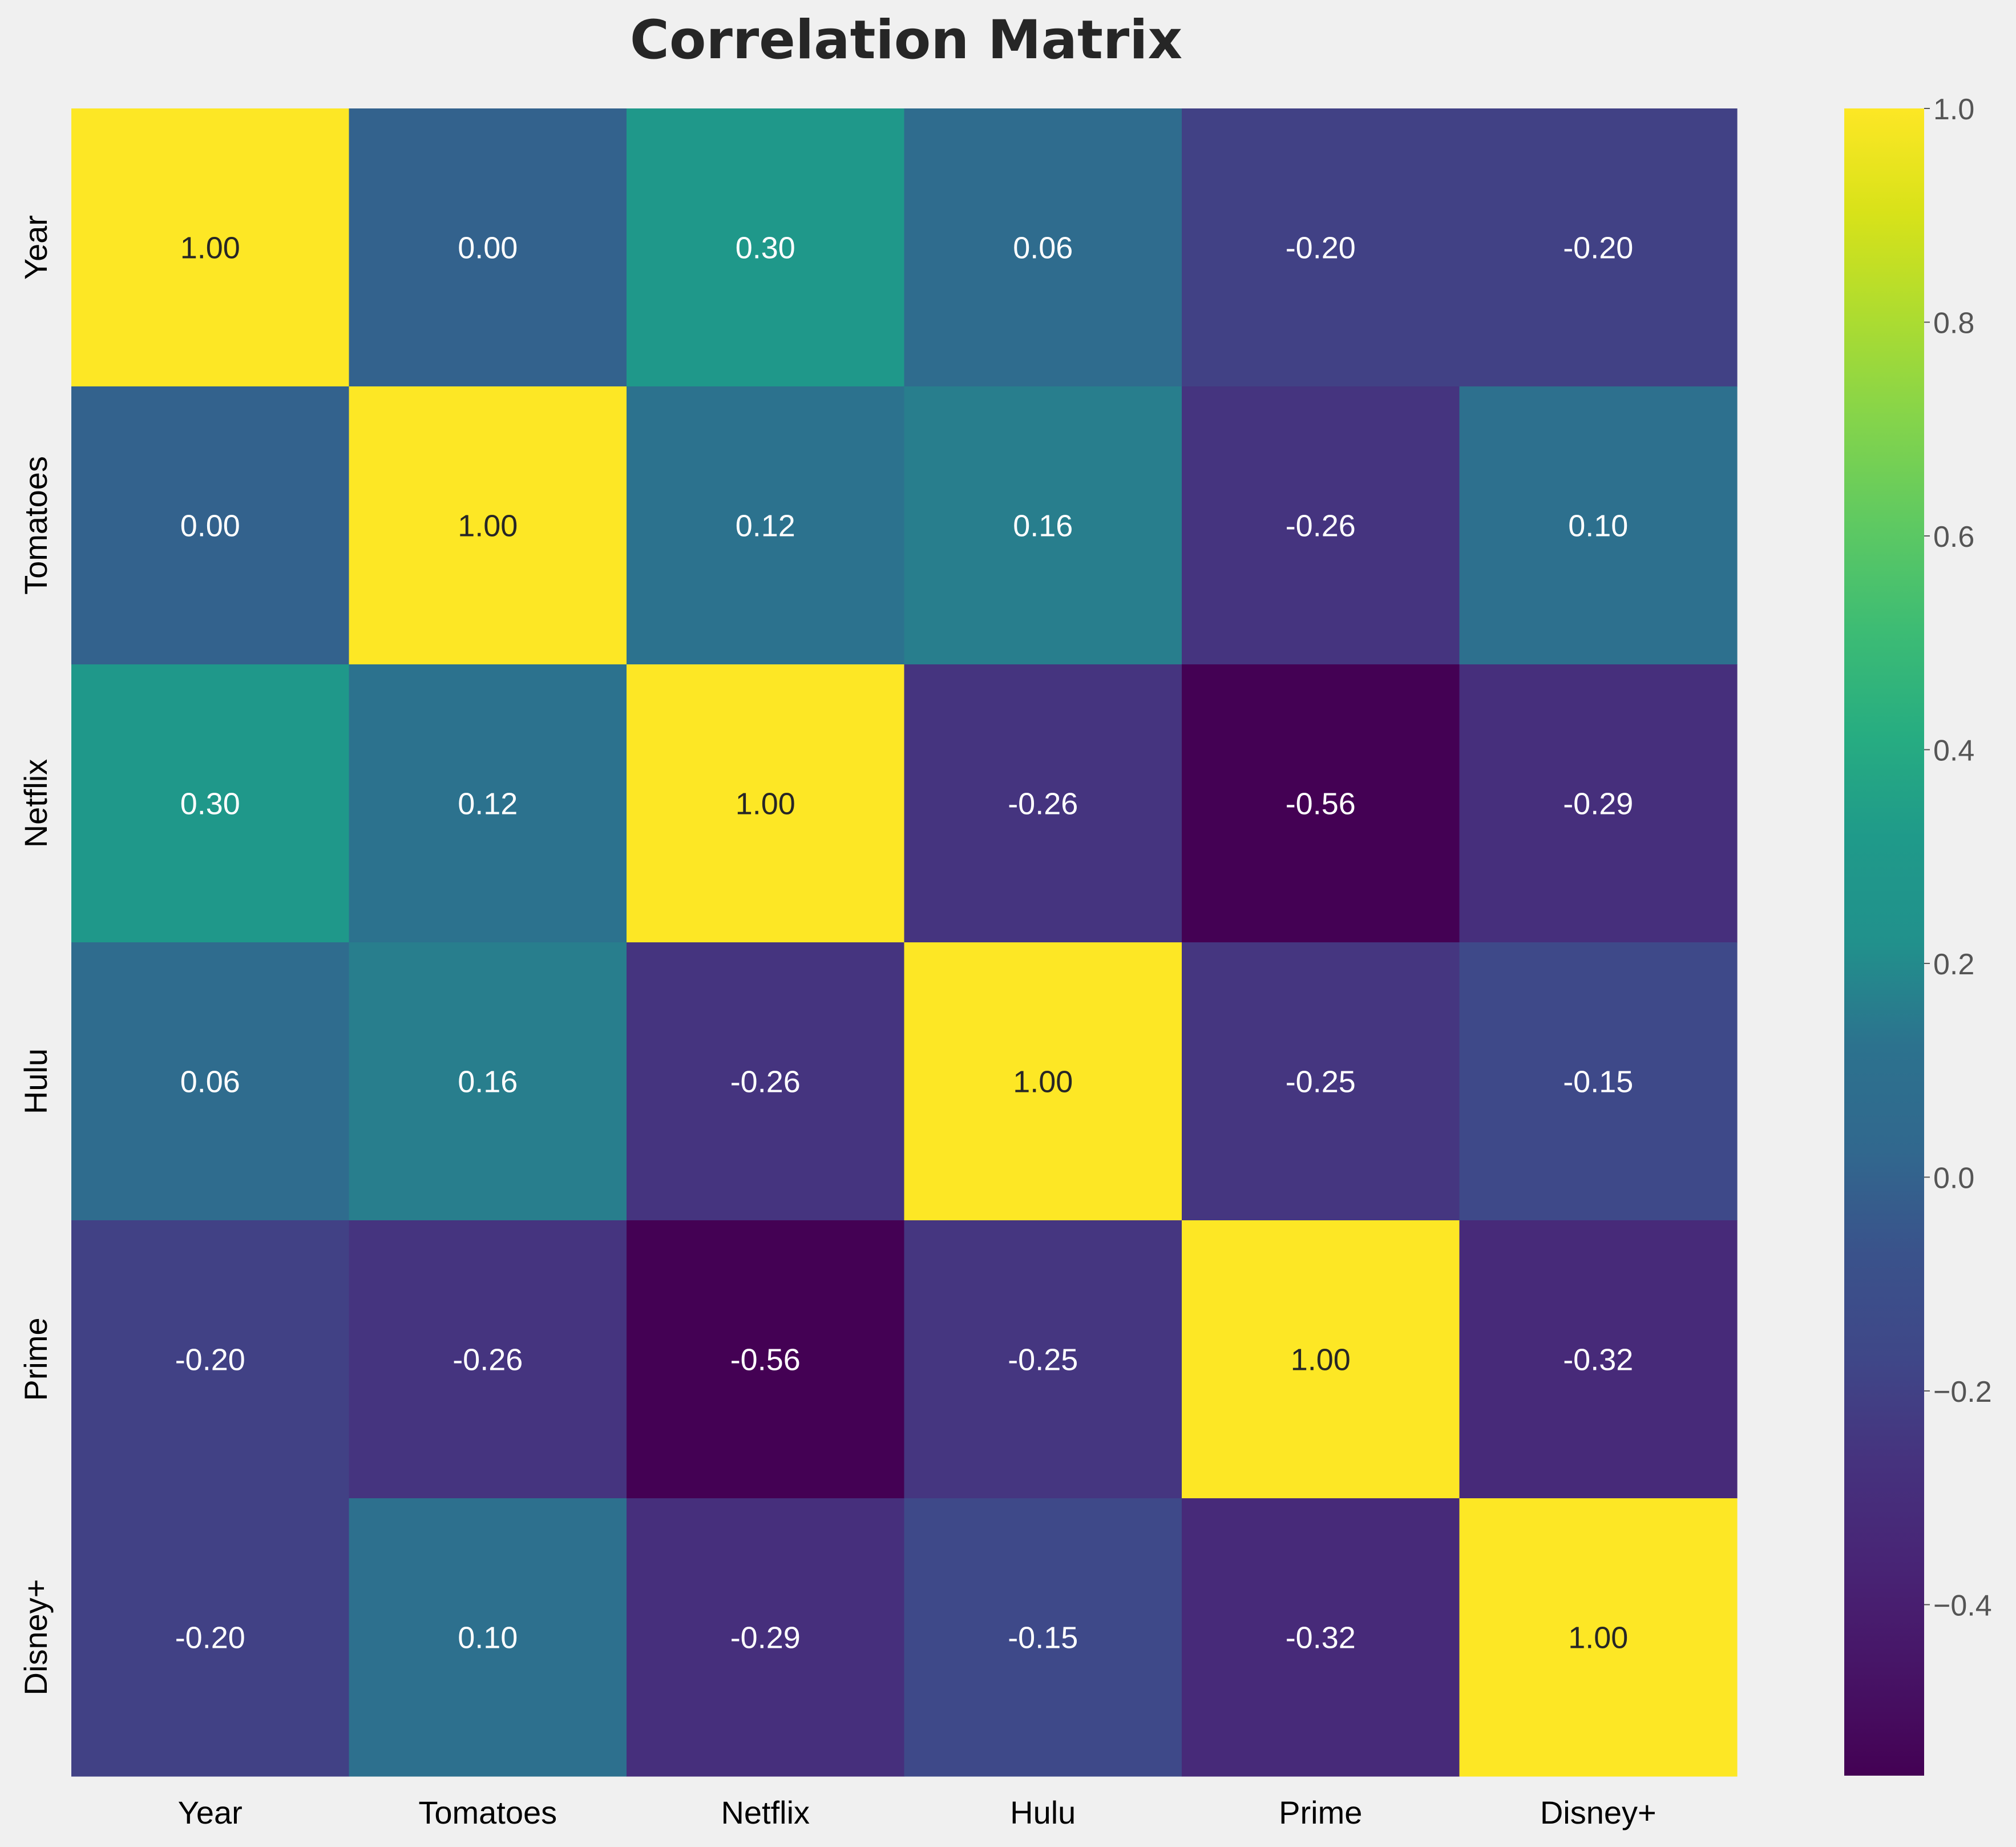 The height and width of the screenshot is (1847, 2016). What do you see at coordinates (1954, 537) in the screenshot?
I see `colorbar-tick-label: 0.6` at bounding box center [1954, 537].